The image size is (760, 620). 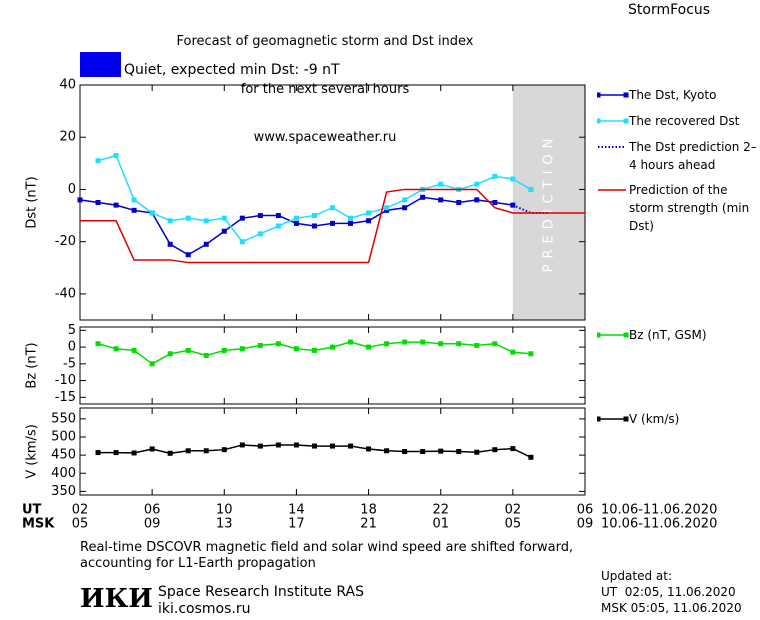 What do you see at coordinates (368, 524) in the screenshot?
I see `x-tick-label: 21` at bounding box center [368, 524].